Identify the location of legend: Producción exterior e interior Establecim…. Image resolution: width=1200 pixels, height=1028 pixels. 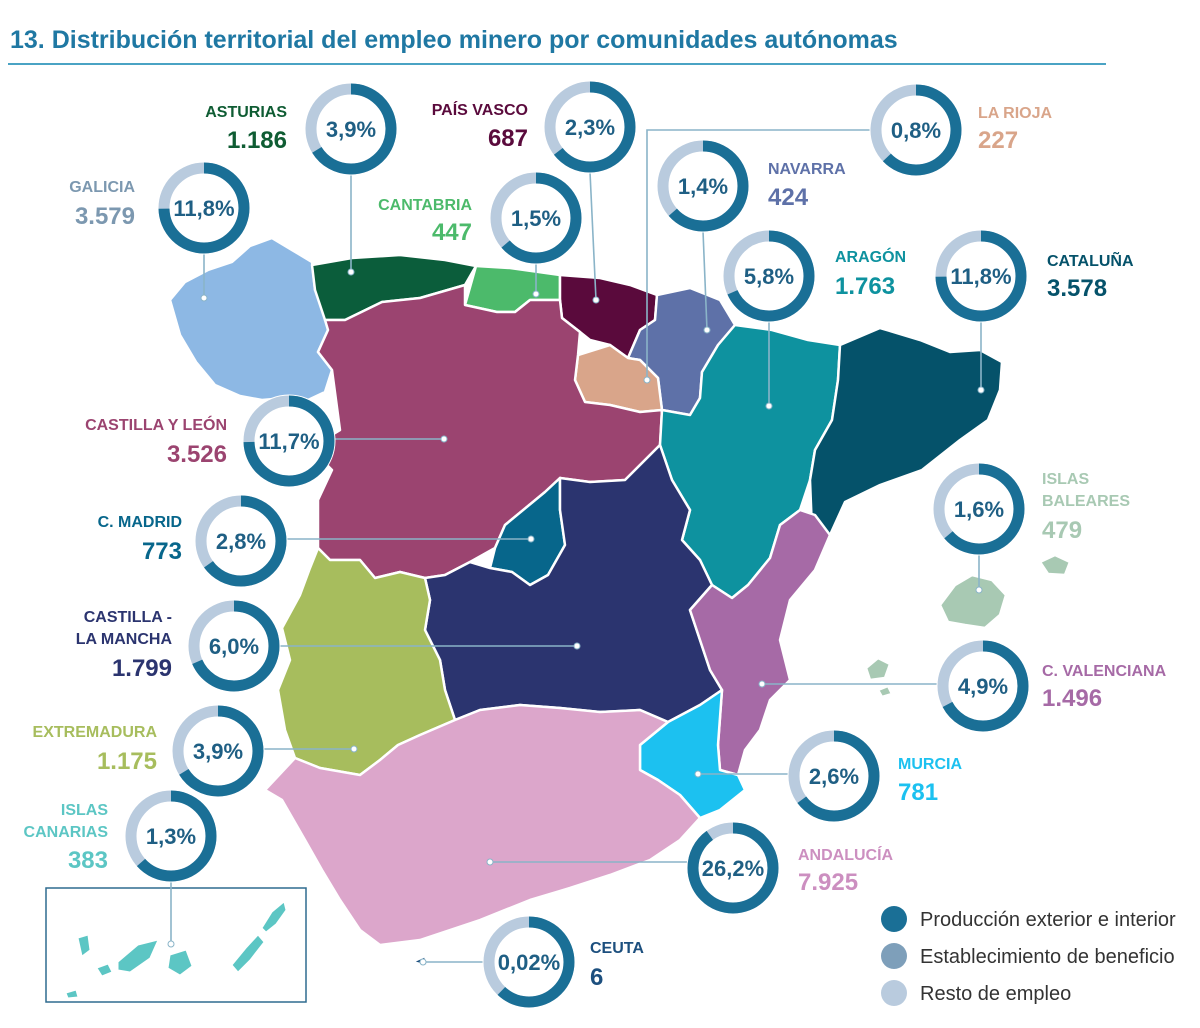
(1028, 956).